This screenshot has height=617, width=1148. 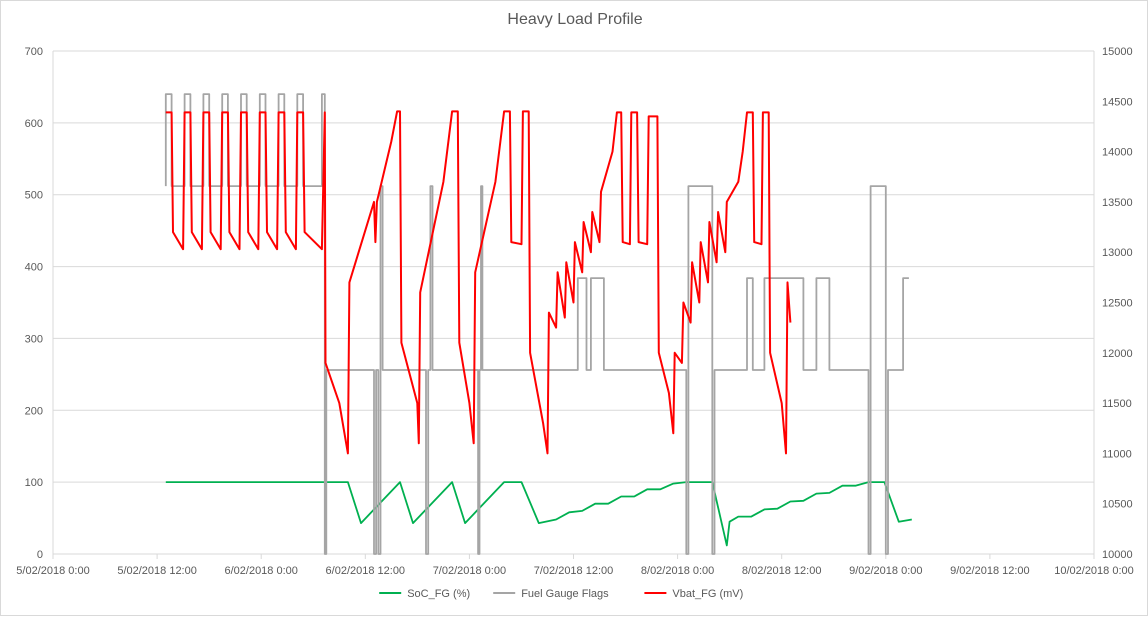 What do you see at coordinates (34, 52) in the screenshot?
I see `y-left-tick-label: 700` at bounding box center [34, 52].